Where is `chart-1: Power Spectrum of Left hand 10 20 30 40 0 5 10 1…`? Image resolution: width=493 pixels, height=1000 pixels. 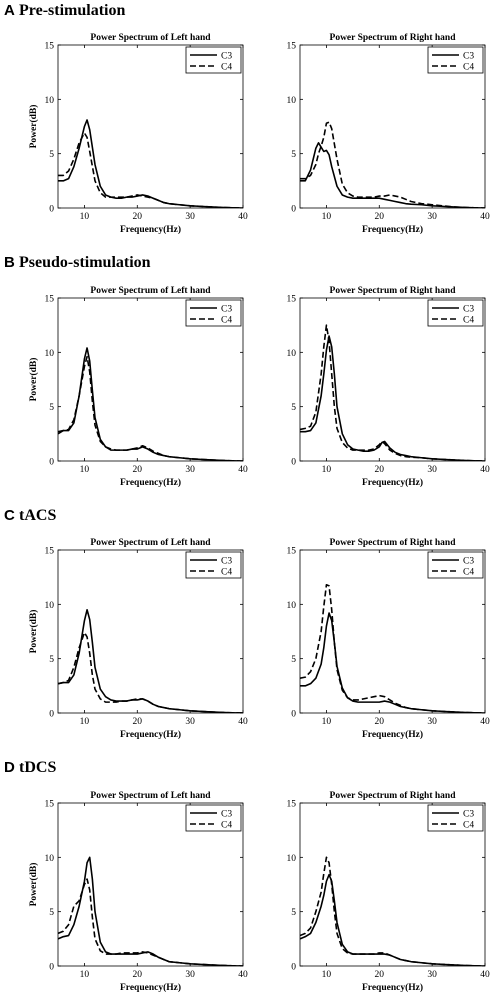
chart-1: Power Spectrum of Left hand 10 20 30 40 0 5 10 1… is located at coordinates (138, 134).